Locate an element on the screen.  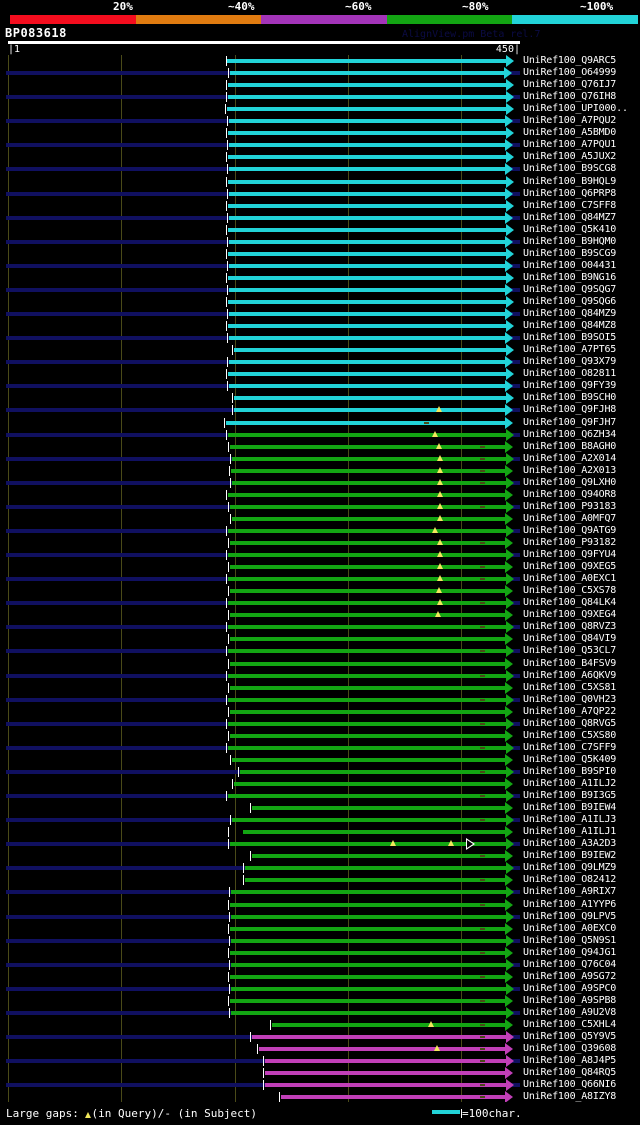
subject-accession-label: UniRef100_A8J4P5 is located at coordinates (570, 1061).